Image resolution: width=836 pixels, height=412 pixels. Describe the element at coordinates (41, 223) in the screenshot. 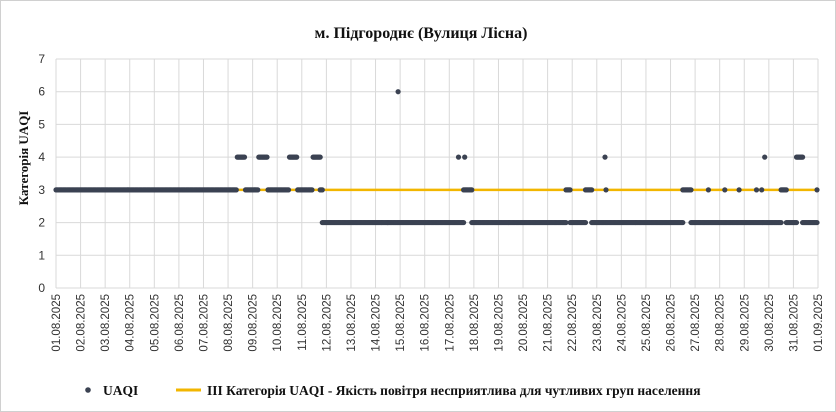

I see `y-tick-label: 2` at that location.